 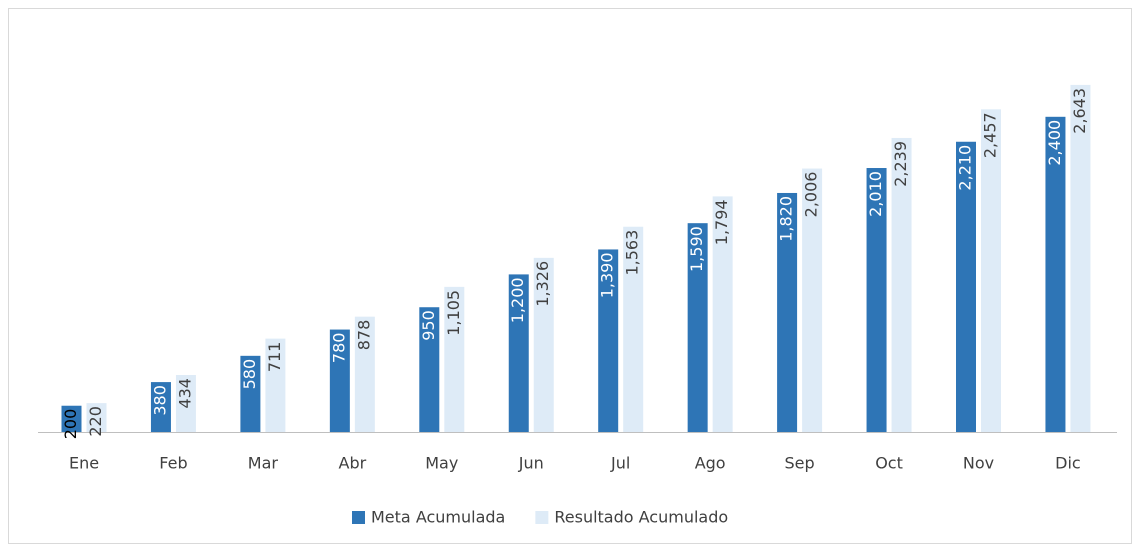 What do you see at coordinates (696, 249) in the screenshot?
I see `value-label: 1,590` at bounding box center [696, 249].